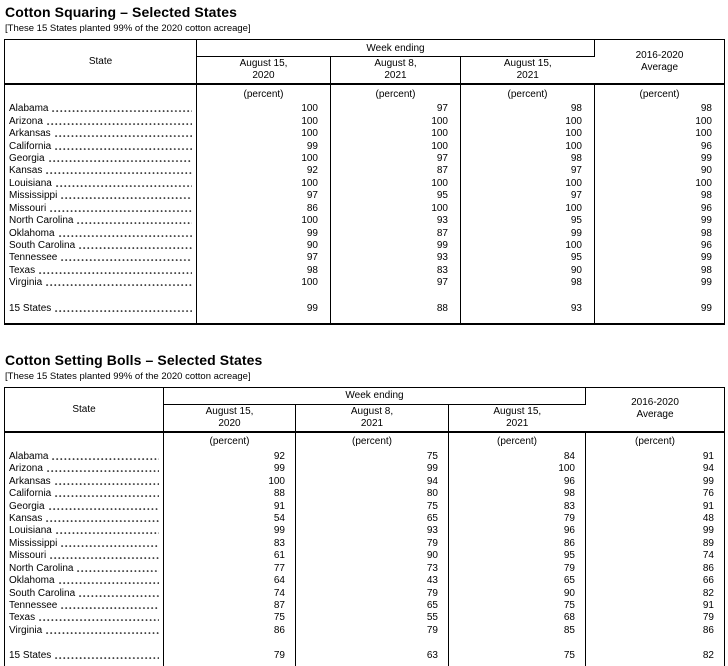 The height and width of the screenshot is (666, 728). I want to click on state-label: Arizona, so click(26, 121).